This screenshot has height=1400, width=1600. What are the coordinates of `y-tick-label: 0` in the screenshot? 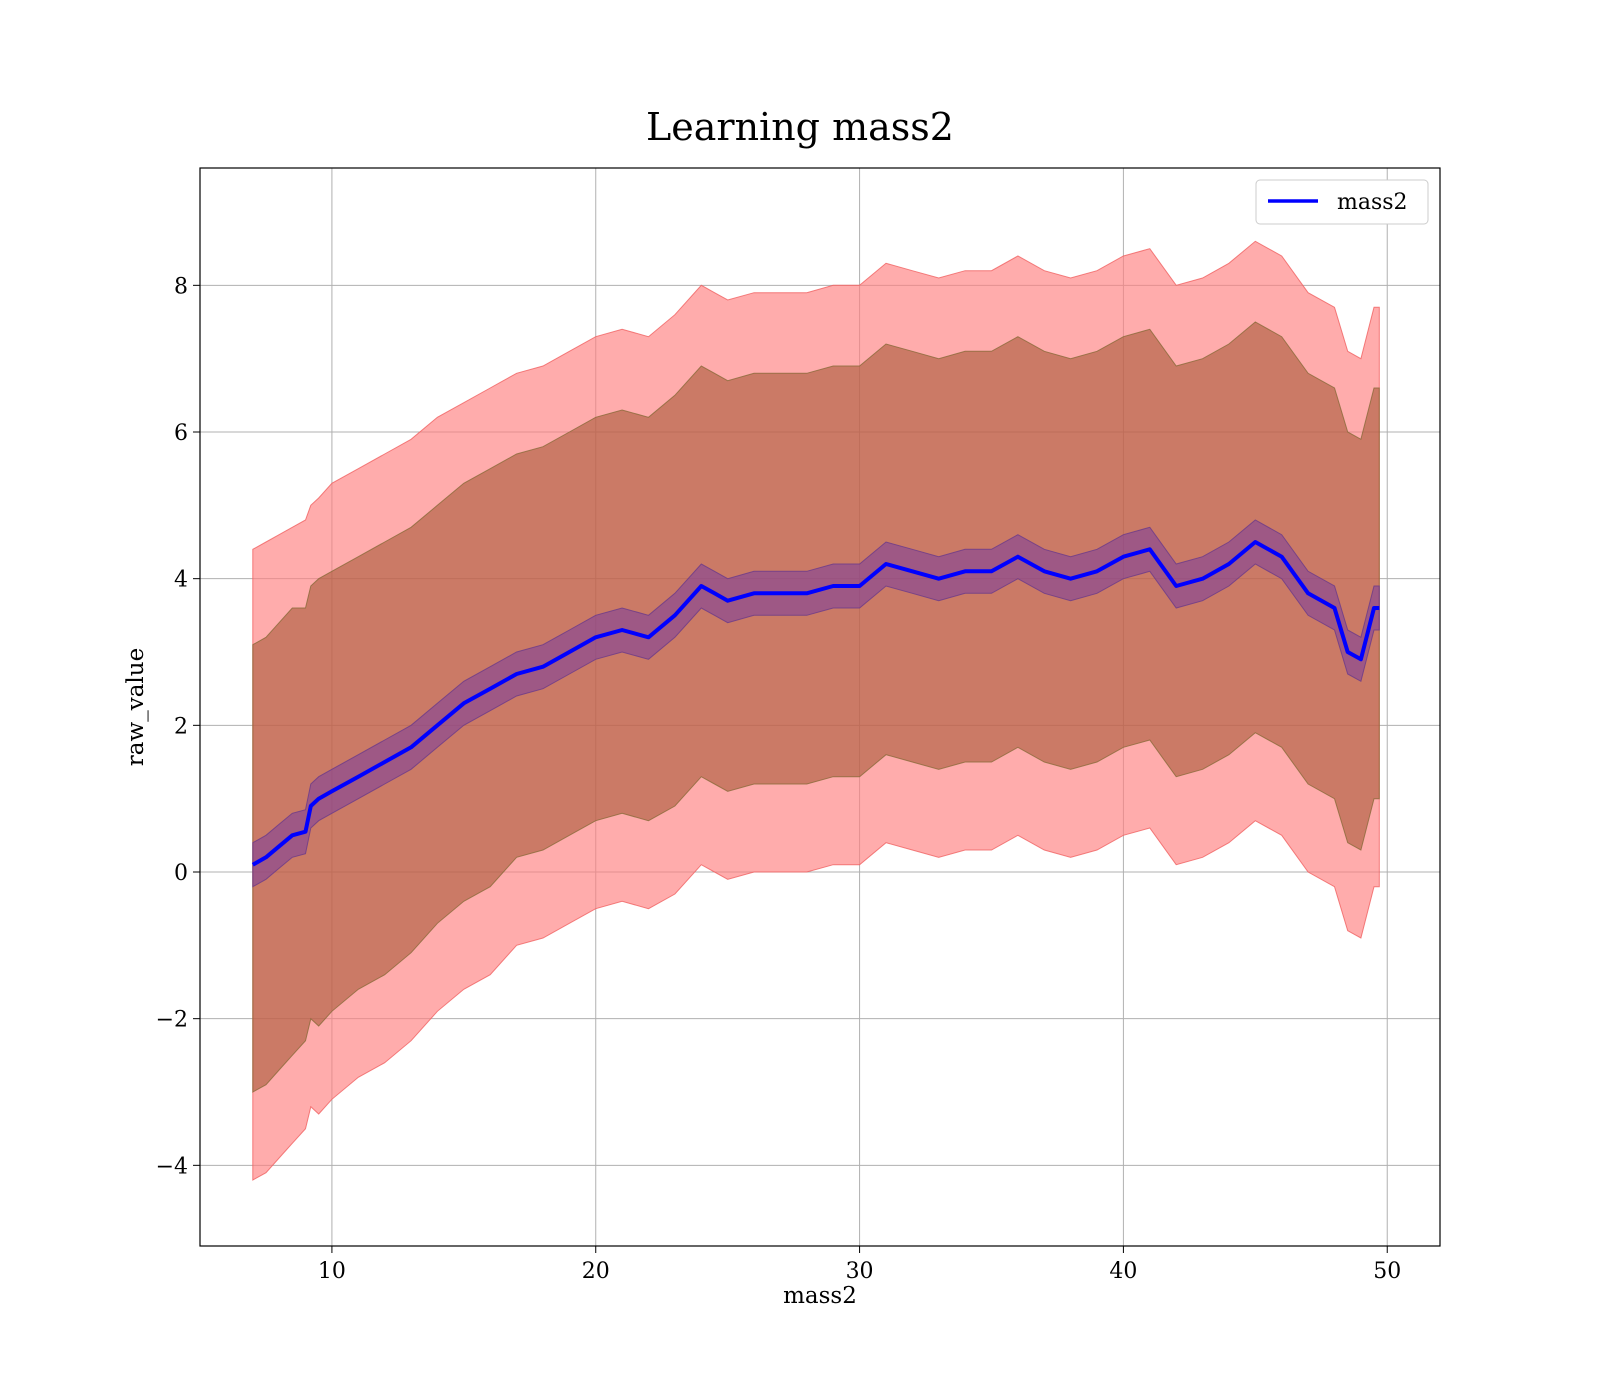 It's located at (181, 873).